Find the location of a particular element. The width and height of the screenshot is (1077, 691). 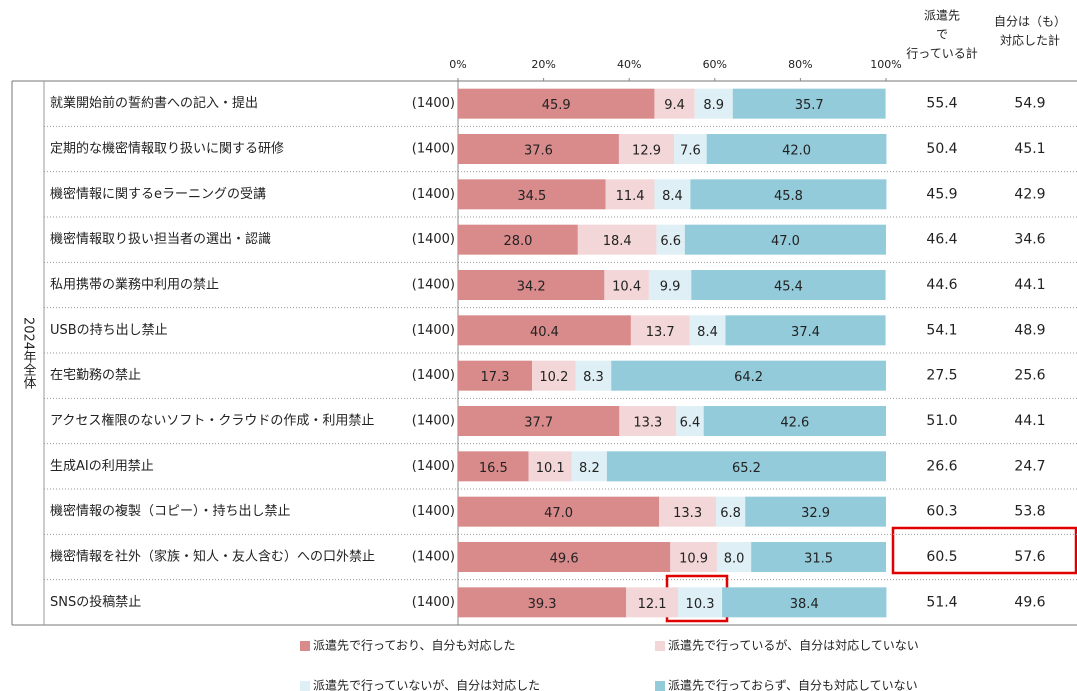

bar-value-label: 8.9 is located at coordinates (713, 105).